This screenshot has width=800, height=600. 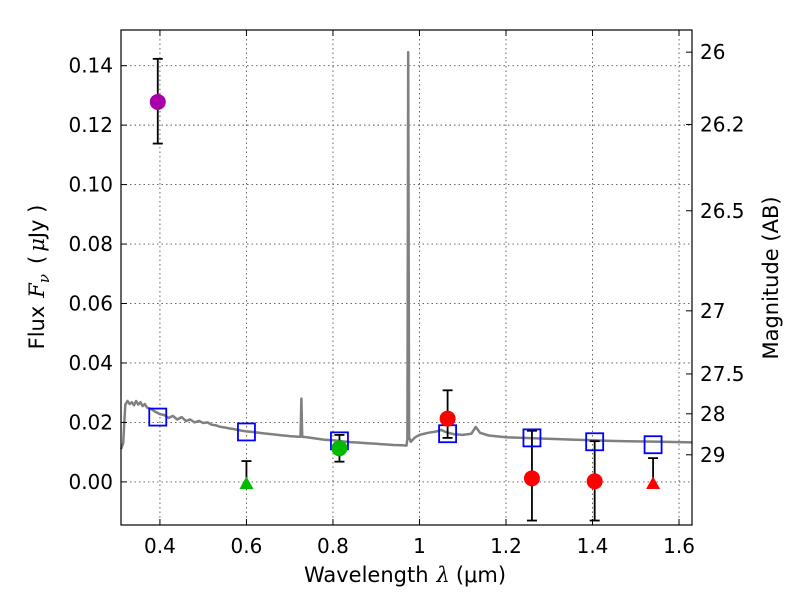 I want to click on y2-tick-label: 29, so click(x=712, y=455).